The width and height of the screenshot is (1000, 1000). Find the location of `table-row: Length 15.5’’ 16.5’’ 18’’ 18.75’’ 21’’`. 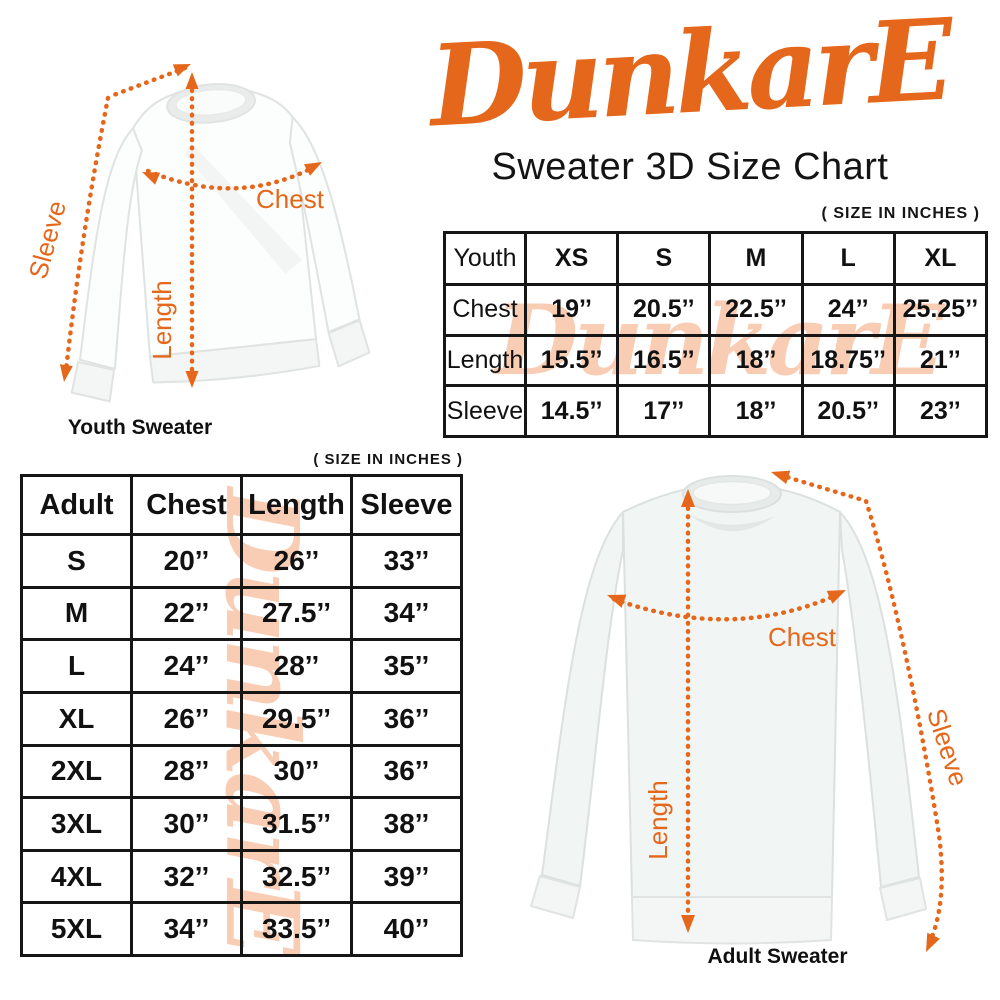

table-row: Length 15.5’’ 16.5’’ 18’’ 18.75’’ 21’’ is located at coordinates (715, 360).